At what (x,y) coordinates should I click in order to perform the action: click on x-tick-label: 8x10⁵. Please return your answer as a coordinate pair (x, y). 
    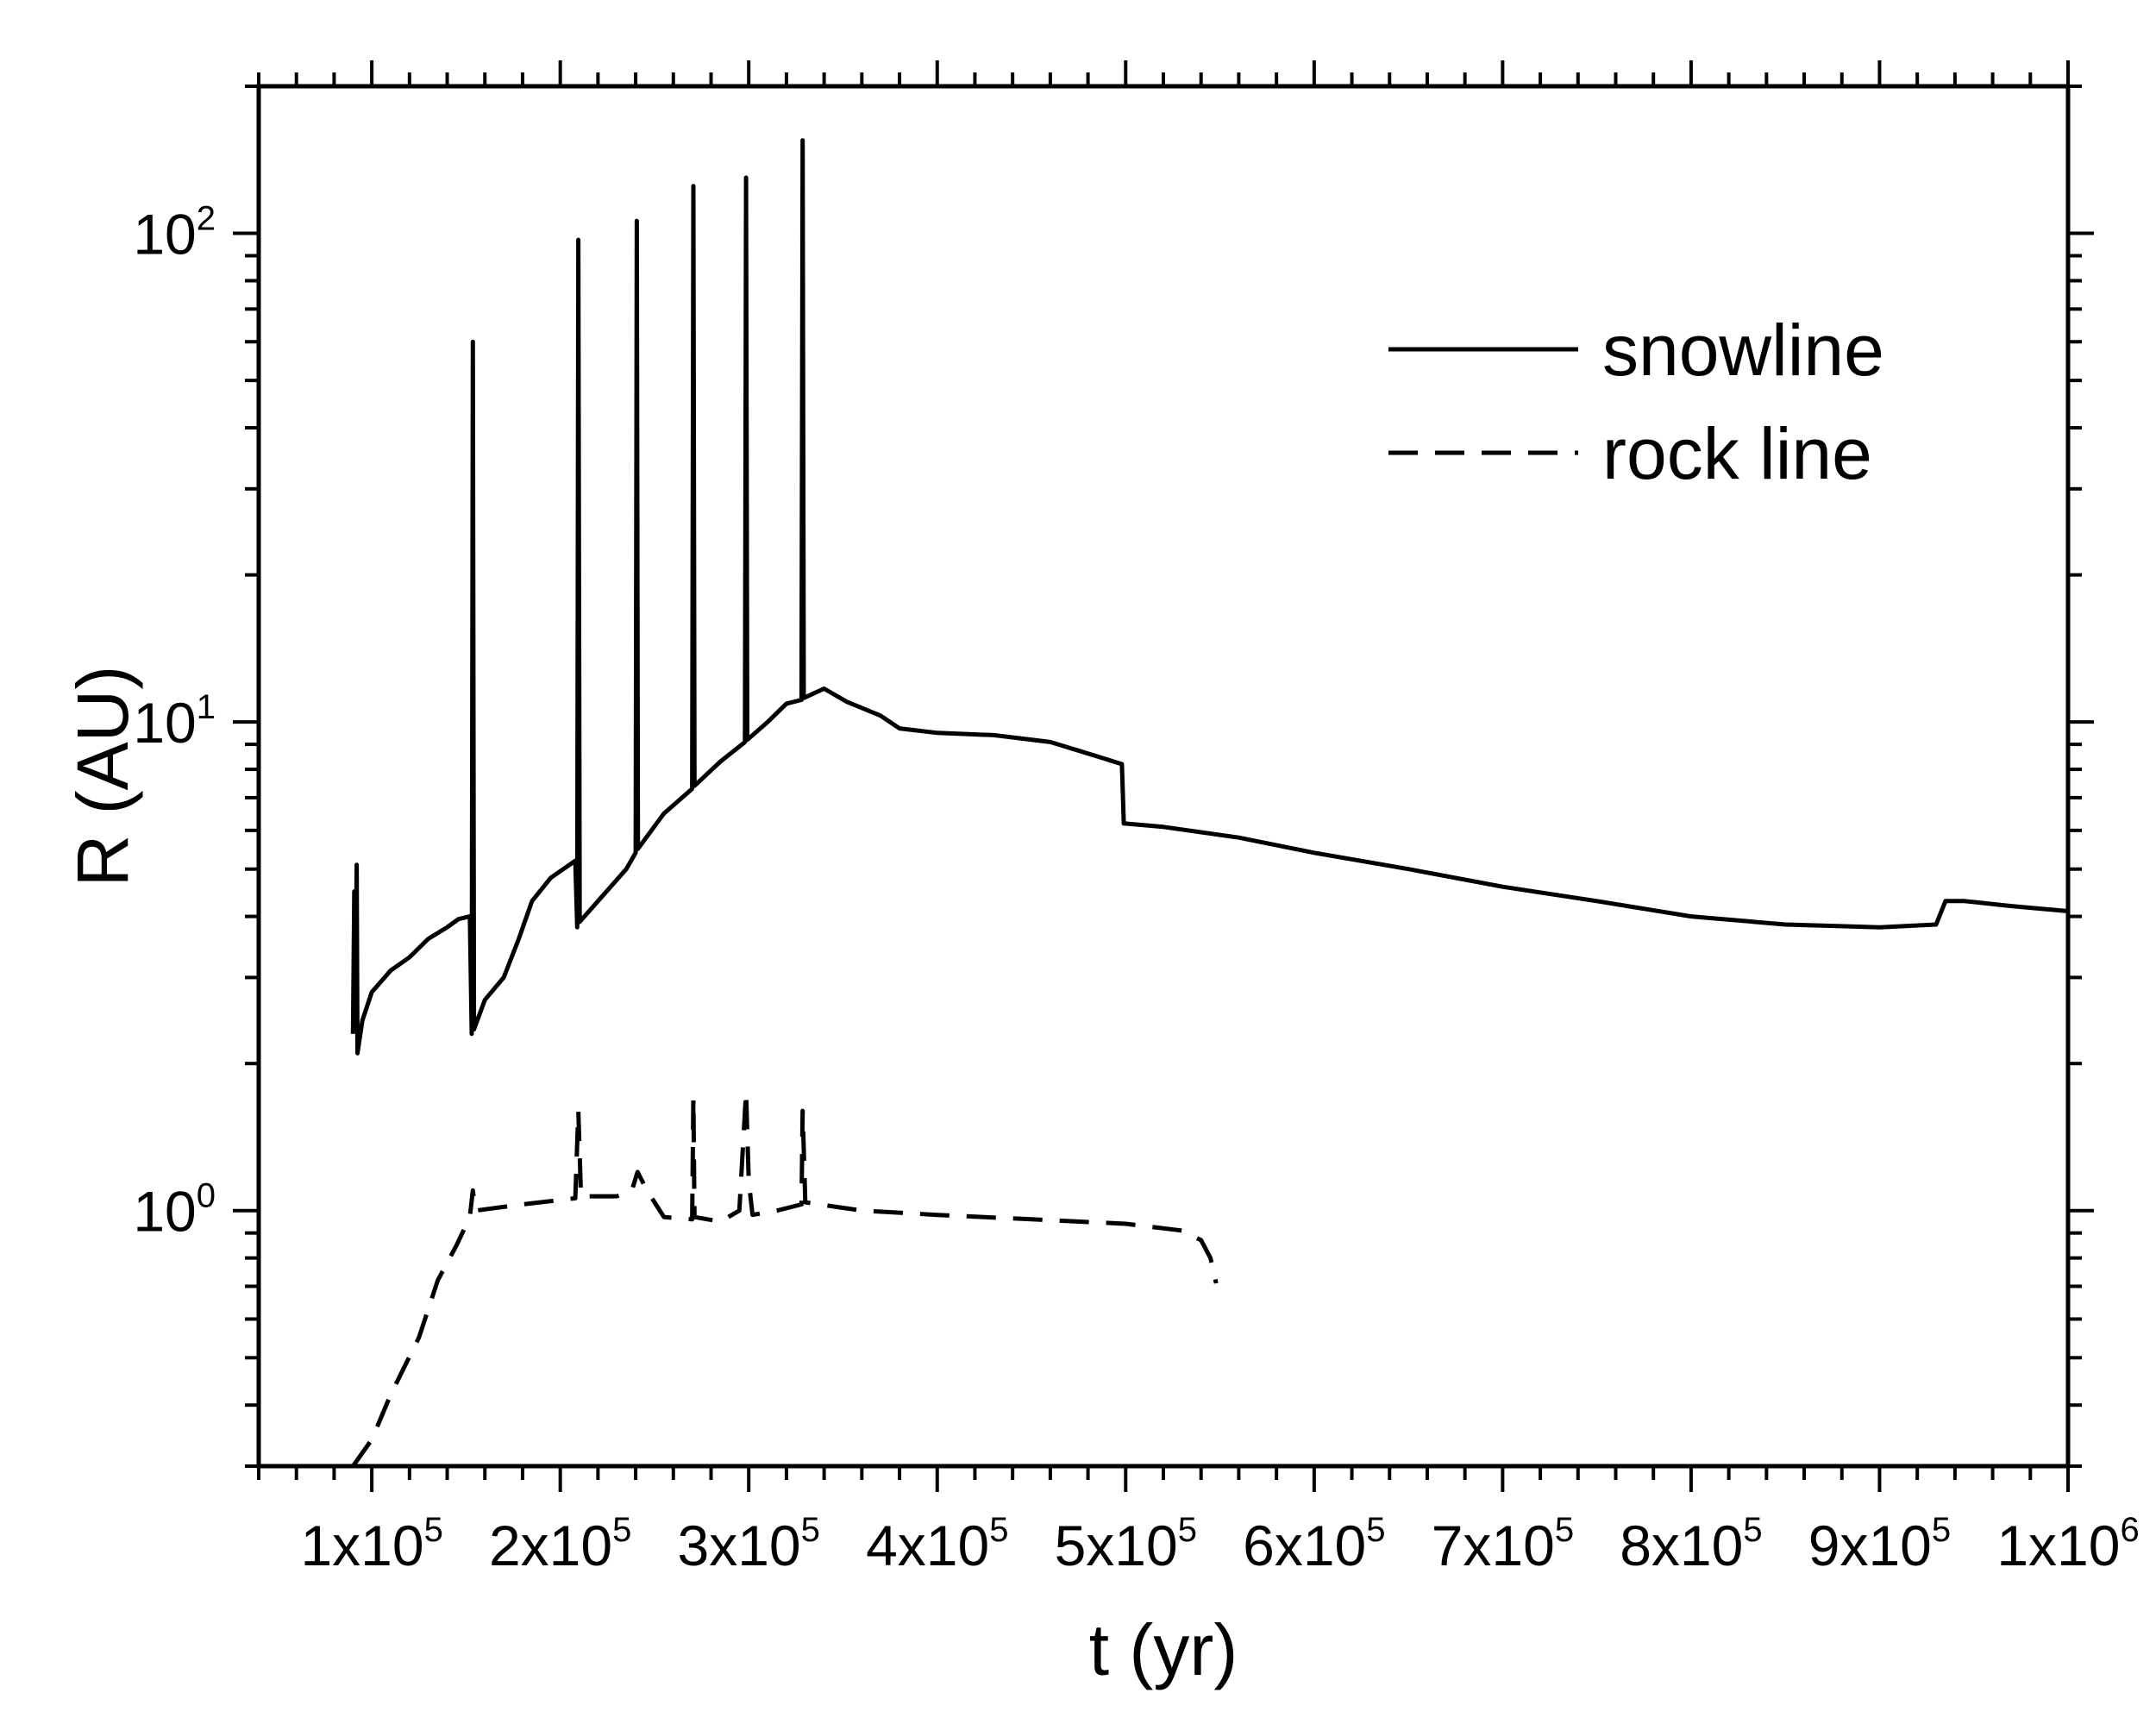
    Looking at the image, I should click on (1691, 1544).